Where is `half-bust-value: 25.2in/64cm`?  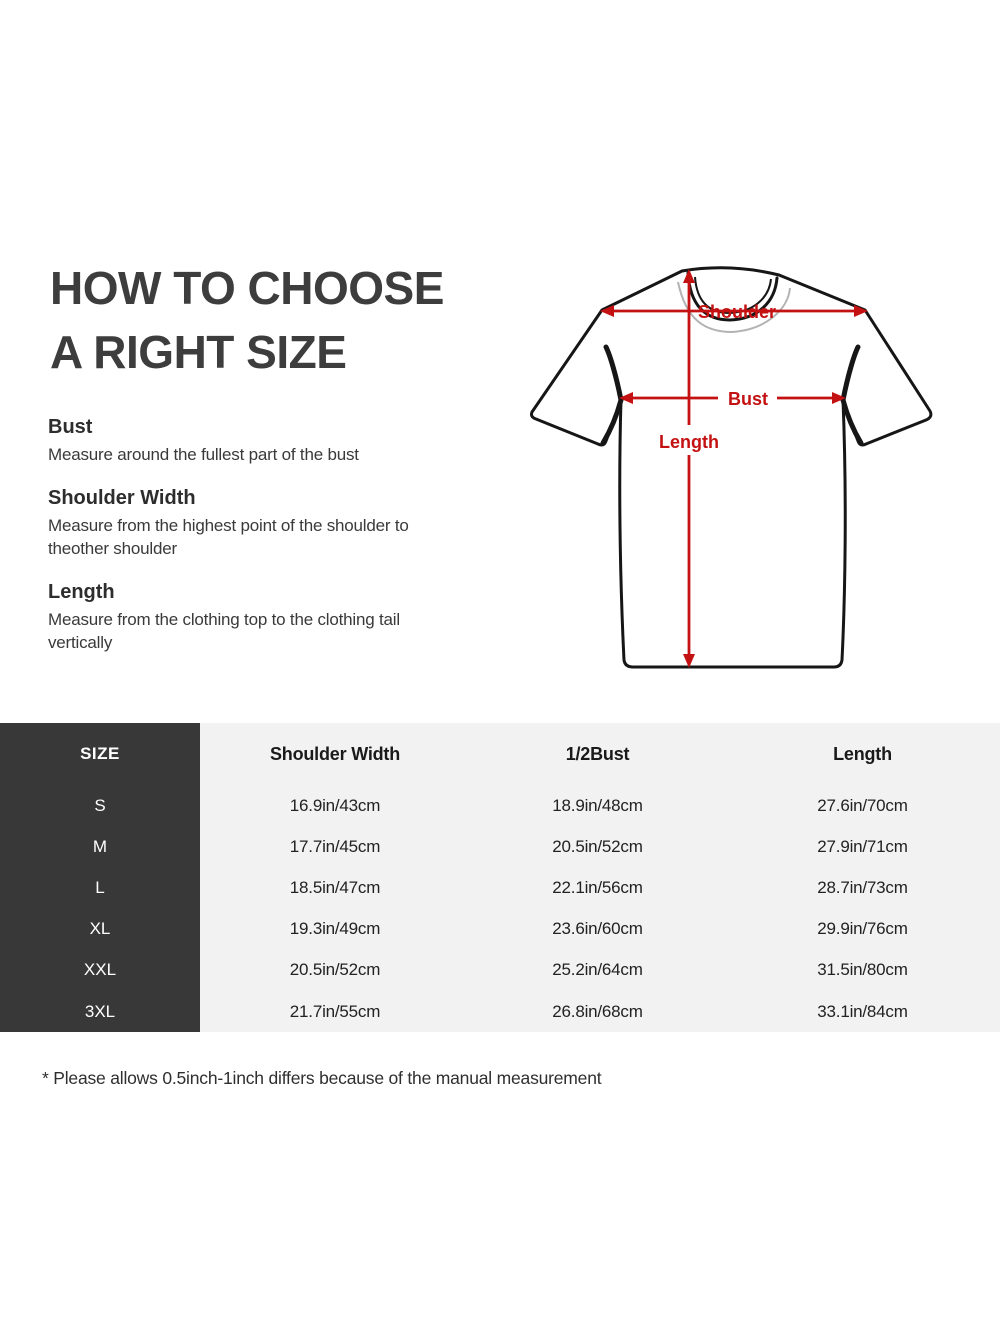 half-bust-value: 25.2in/64cm is located at coordinates (597, 970).